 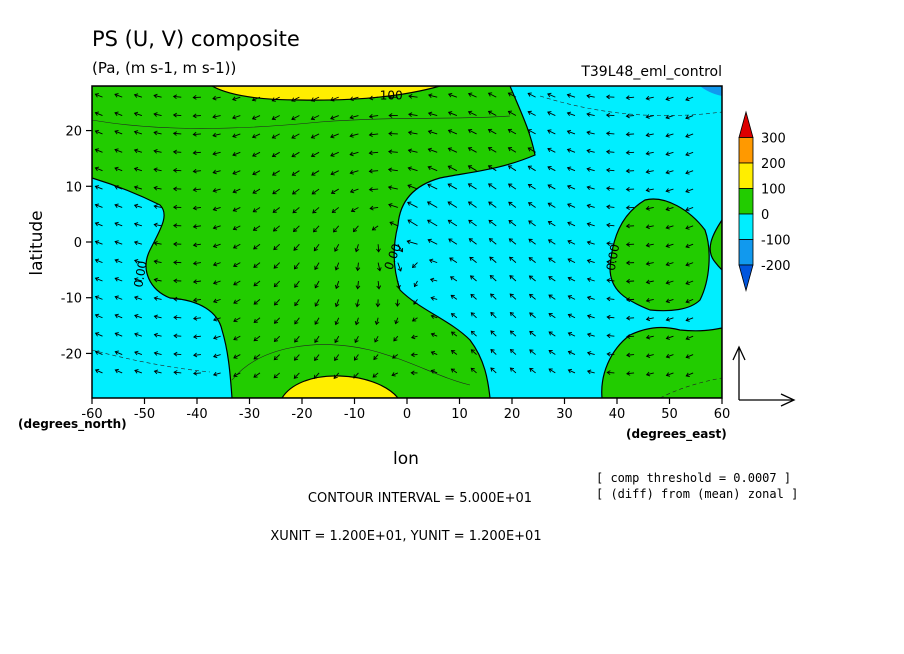 What do you see at coordinates (37, 242) in the screenshot?
I see `y-axis-title: latitude` at bounding box center [37, 242].